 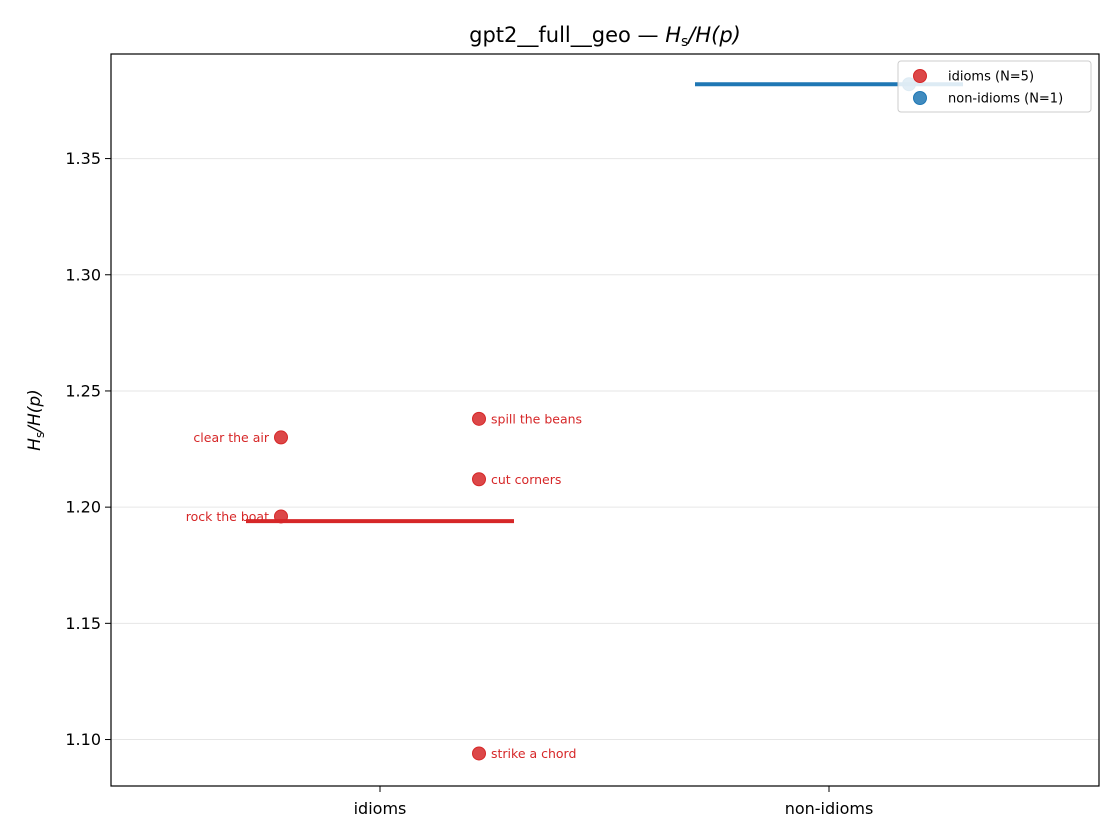 I want to click on legend-entry: idioms (N=5), so click(x=991, y=77).